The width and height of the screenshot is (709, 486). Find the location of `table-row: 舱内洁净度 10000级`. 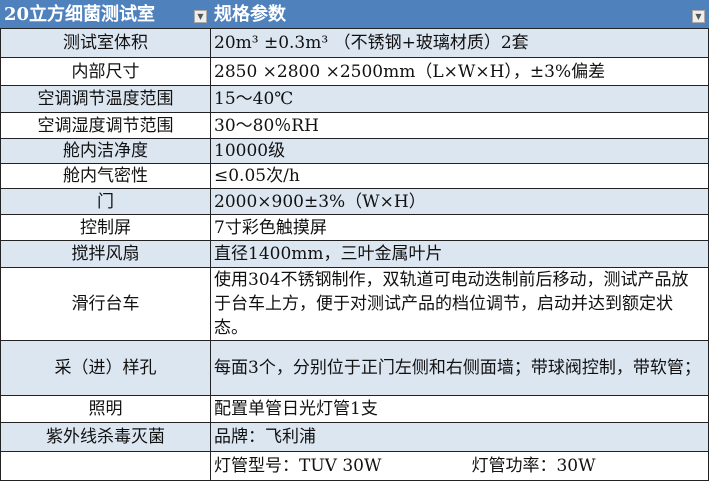

table-row: 舱内洁净度 10000级 is located at coordinates (354, 151).